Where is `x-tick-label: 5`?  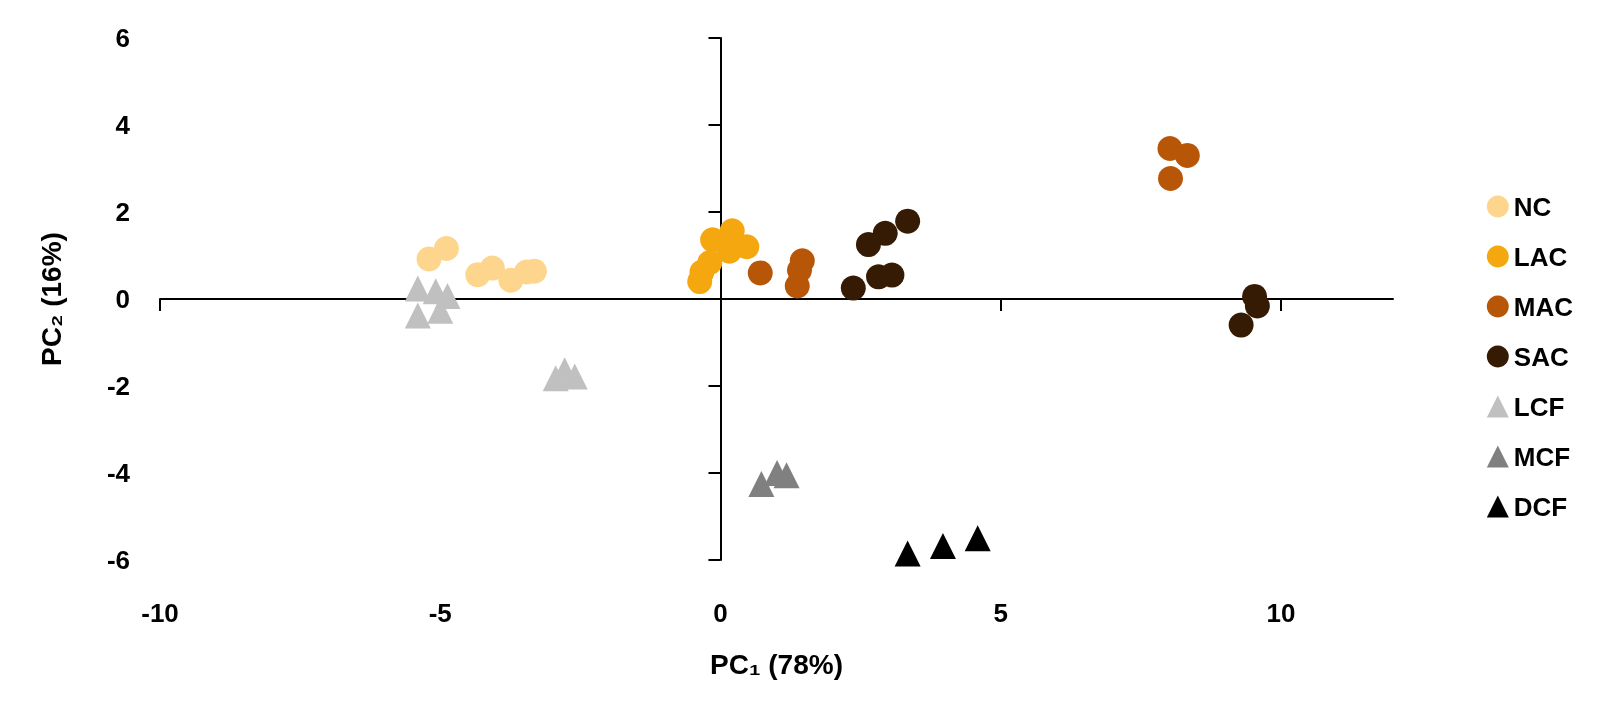
x-tick-label: 5 is located at coordinates (1000, 613).